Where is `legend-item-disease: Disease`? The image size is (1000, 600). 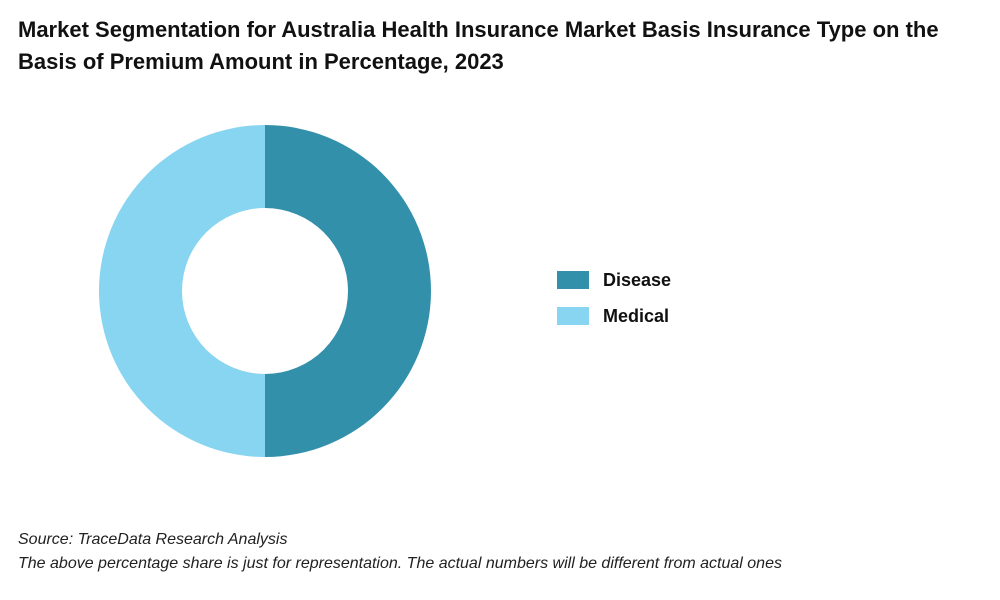 legend-item-disease: Disease is located at coordinates (614, 280).